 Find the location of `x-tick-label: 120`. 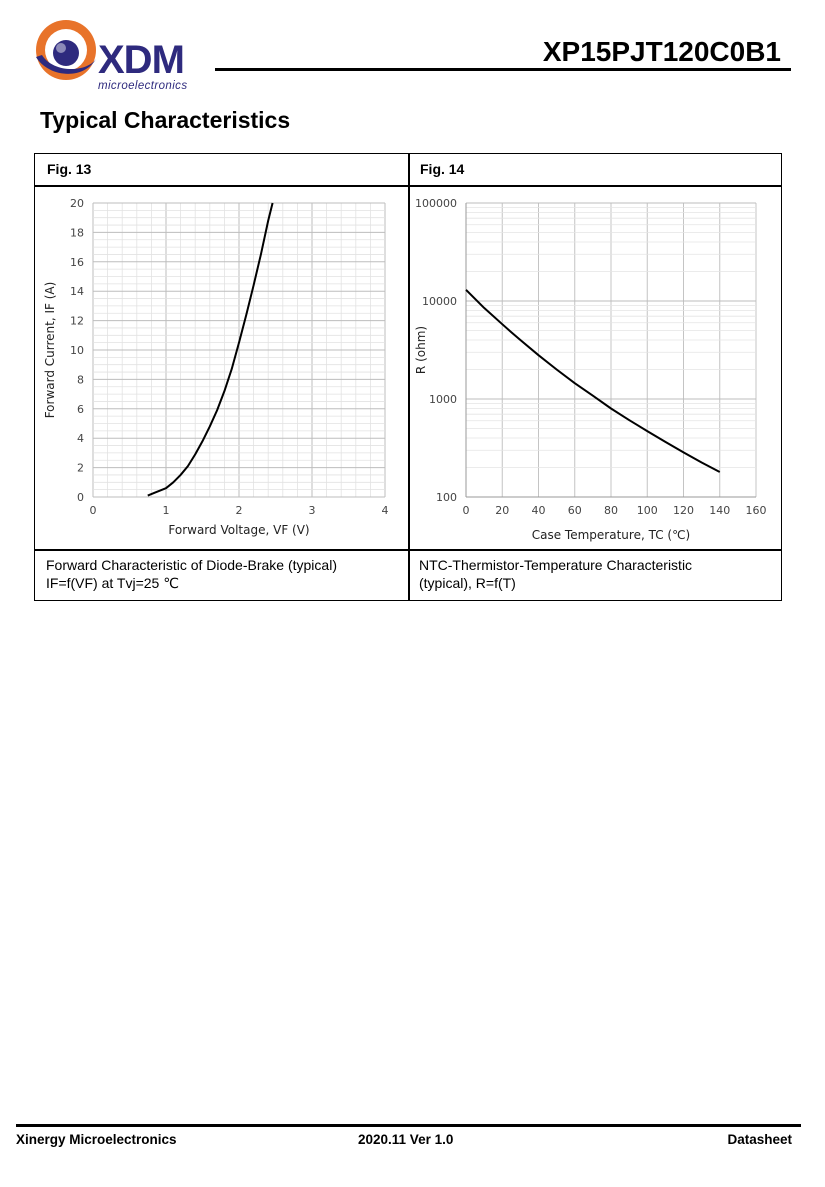

x-tick-label: 120 is located at coordinates (683, 510).